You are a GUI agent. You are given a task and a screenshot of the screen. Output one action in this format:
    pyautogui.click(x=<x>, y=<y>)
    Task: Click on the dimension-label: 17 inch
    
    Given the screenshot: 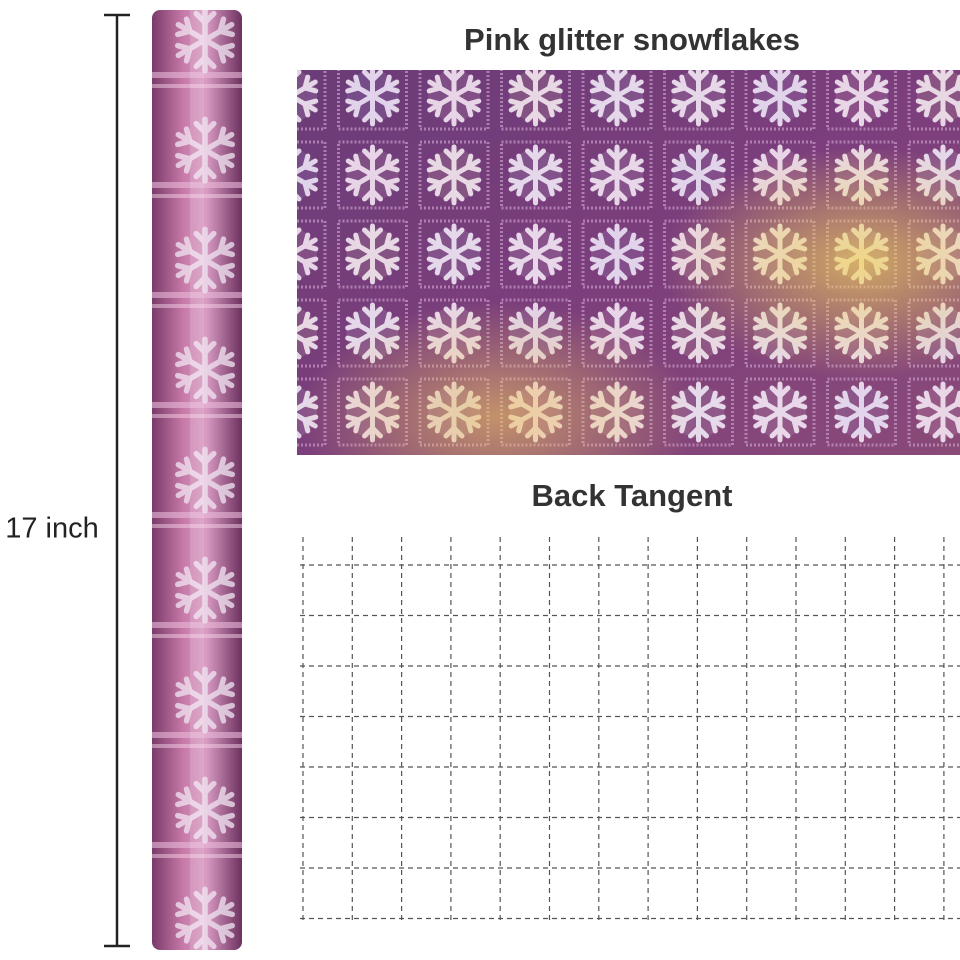 What is the action you would take?
    pyautogui.click(x=52, y=529)
    